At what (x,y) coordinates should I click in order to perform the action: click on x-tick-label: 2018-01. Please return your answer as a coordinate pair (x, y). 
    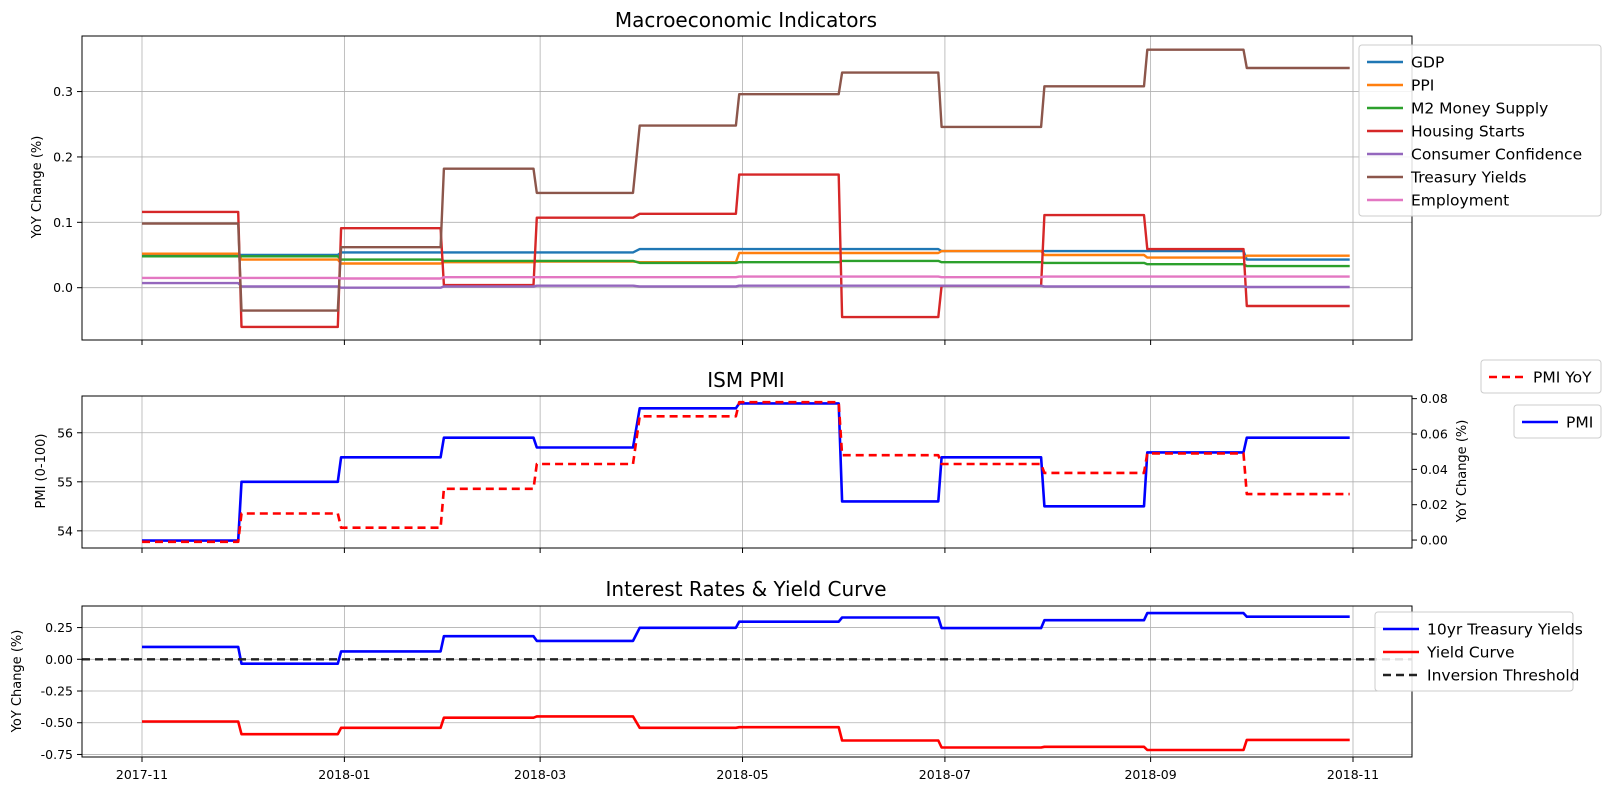
    Looking at the image, I should click on (344, 774).